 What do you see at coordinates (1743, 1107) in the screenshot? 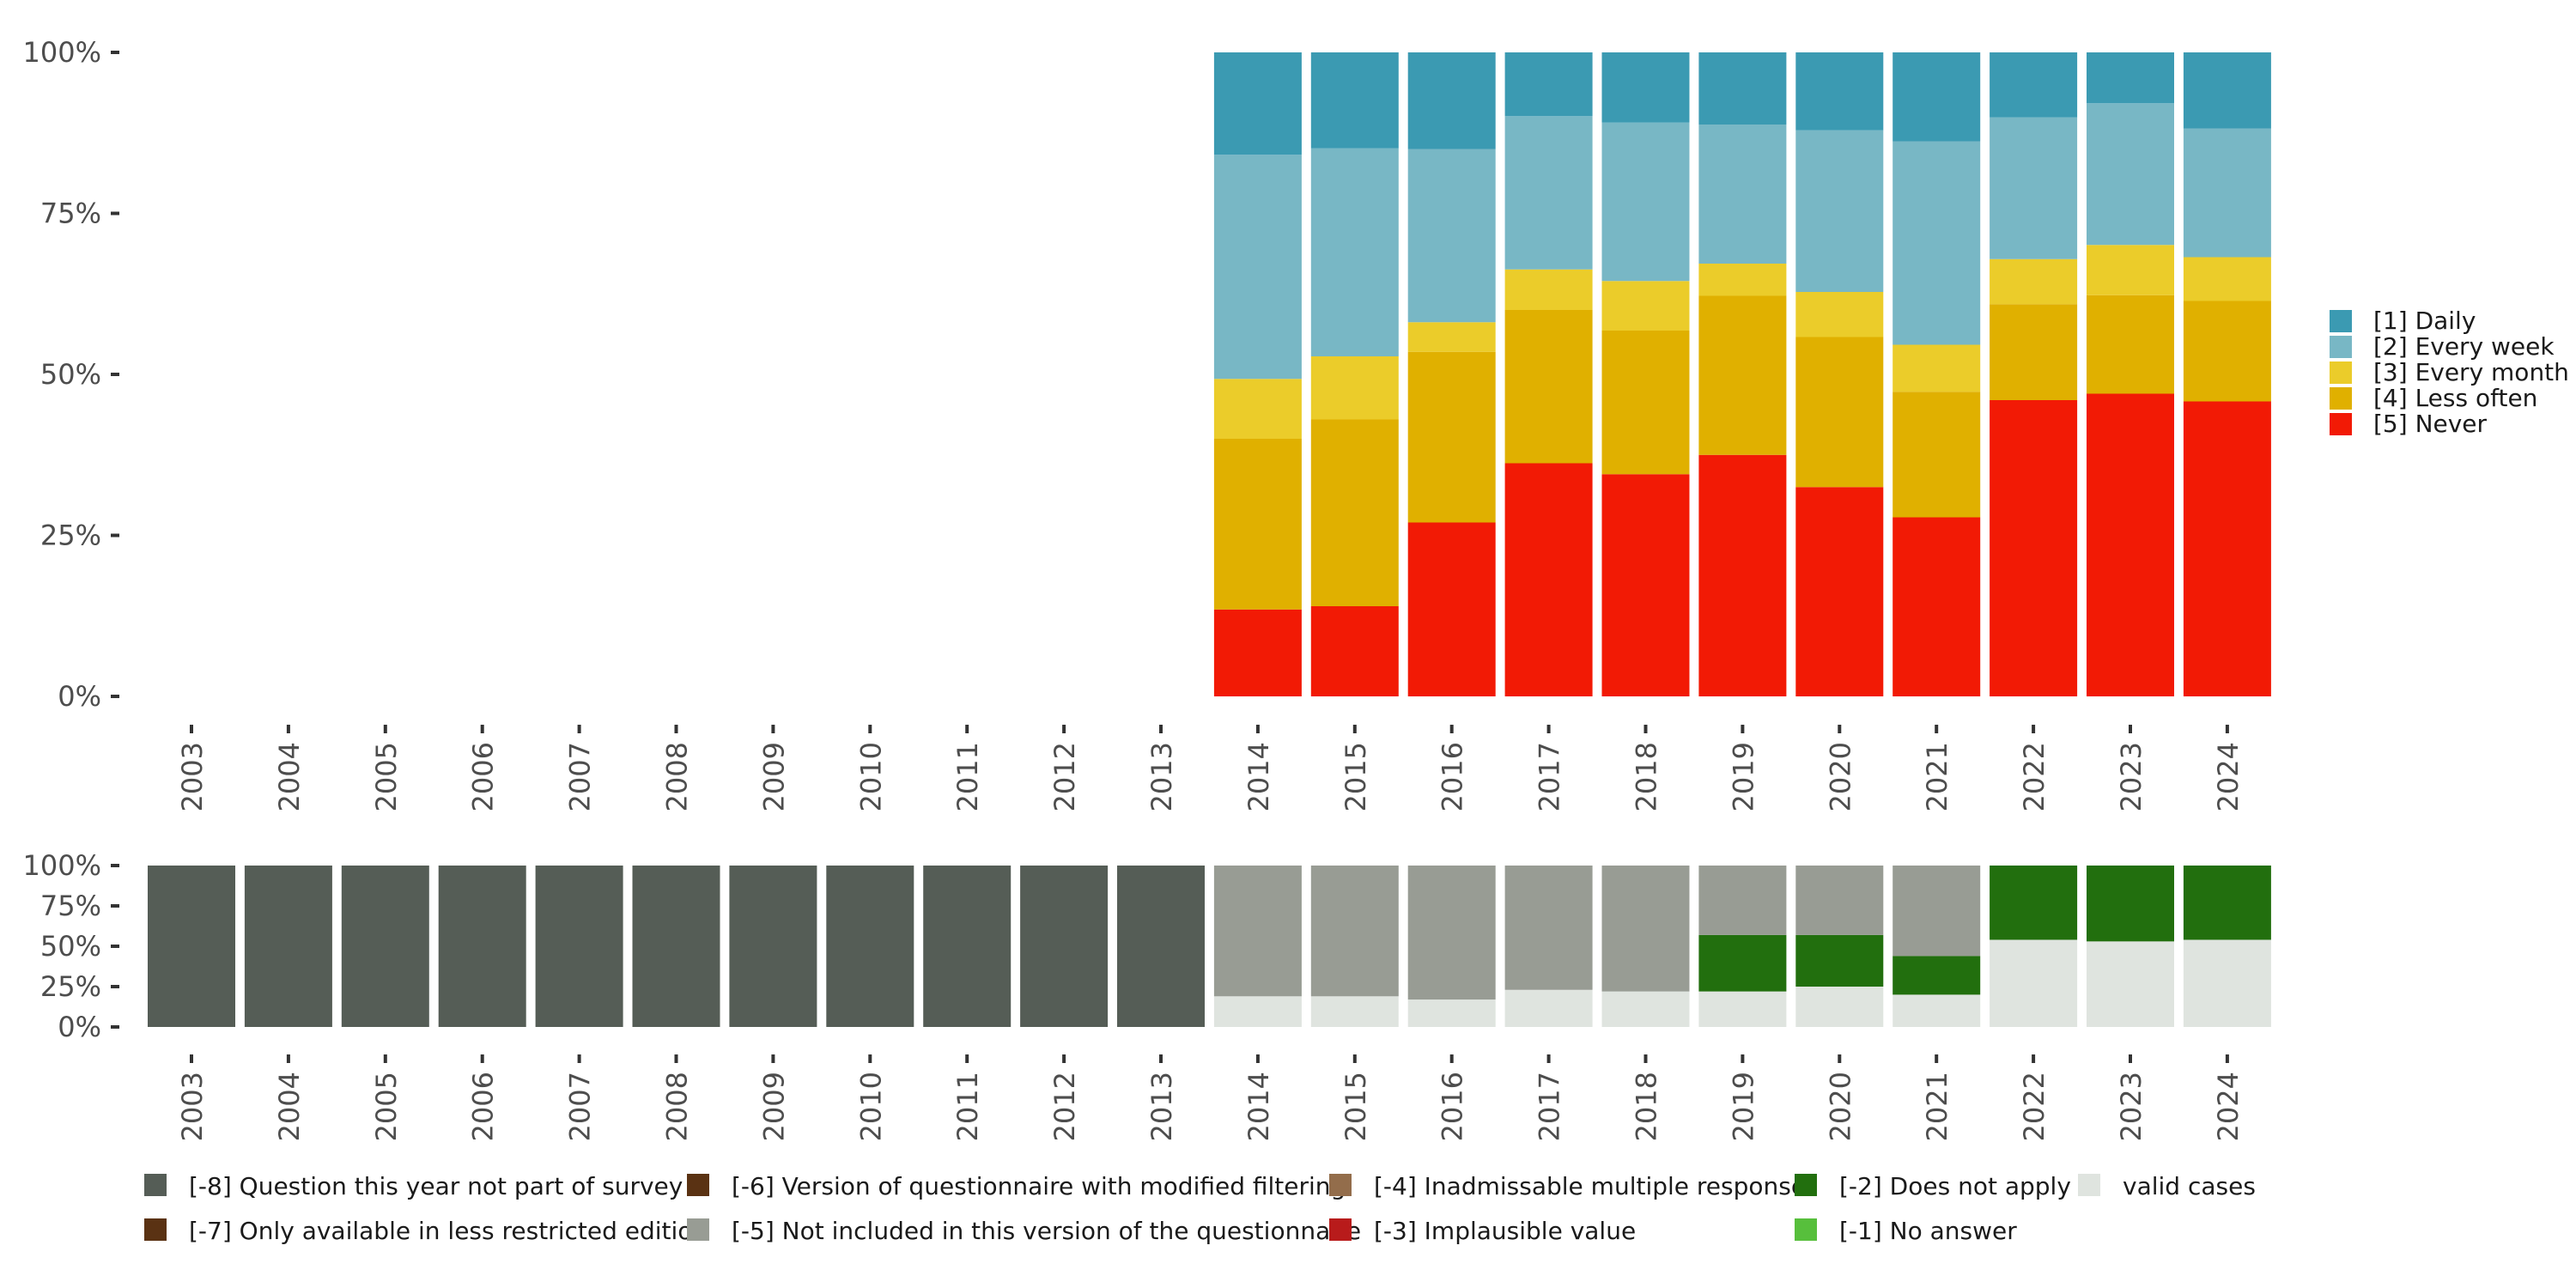
I see `x-tick-label: 2019` at bounding box center [1743, 1107].